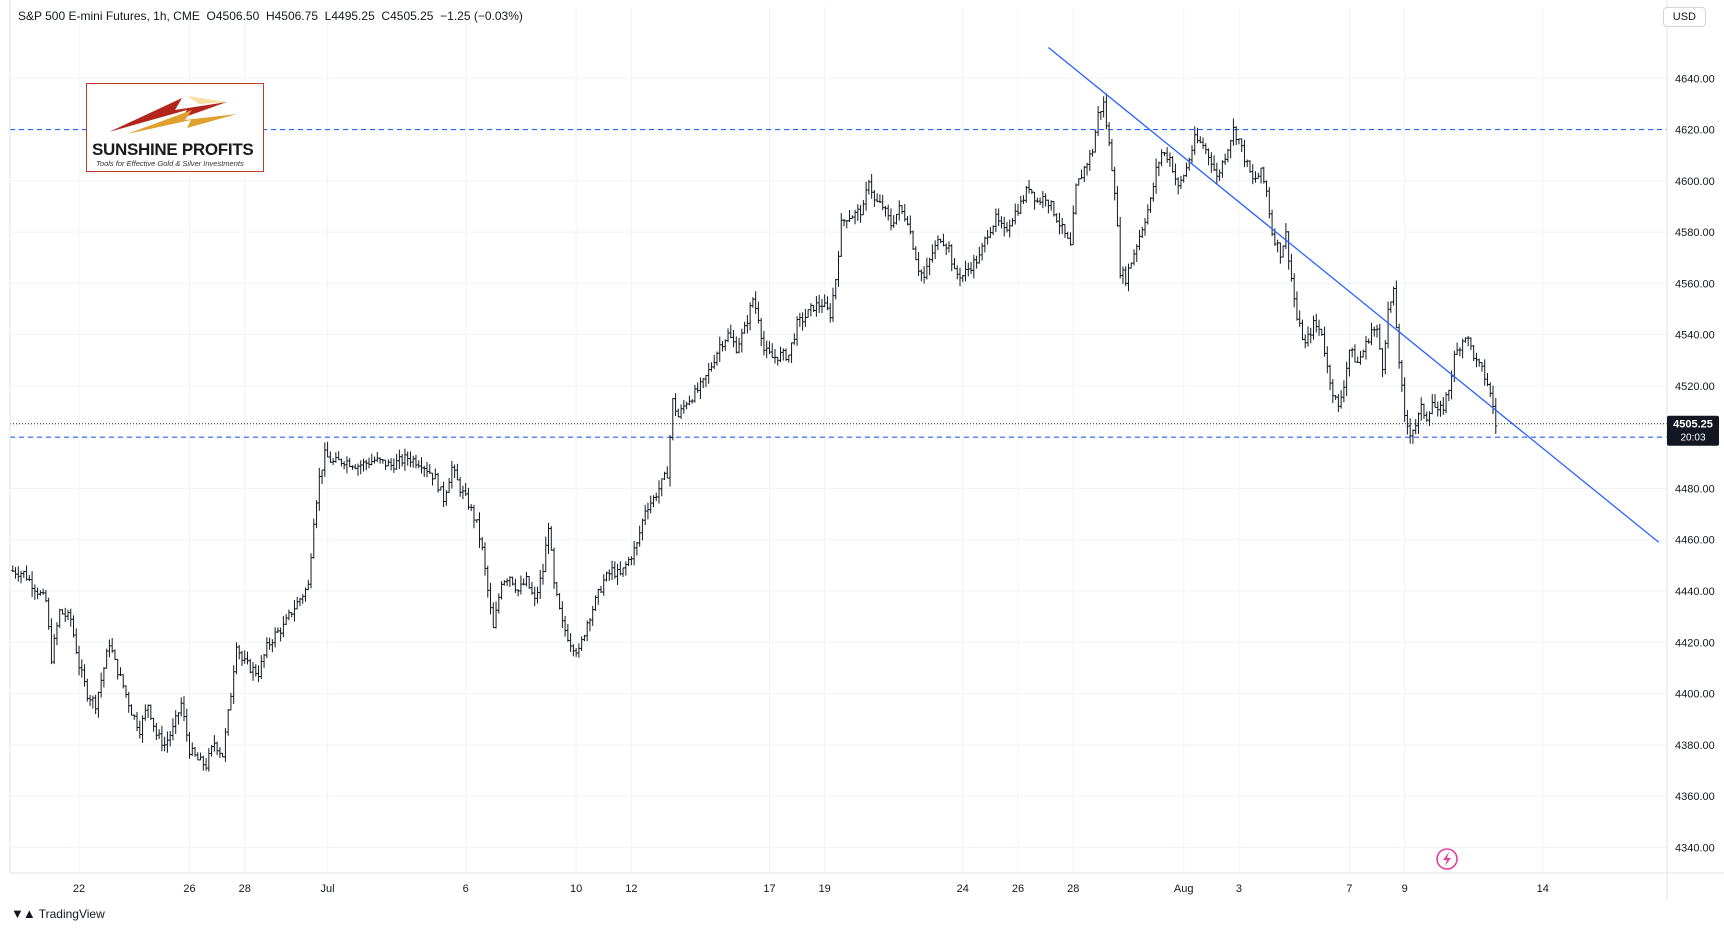 The height and width of the screenshot is (930, 1724). Describe the element at coordinates (1692, 438) in the screenshot. I see `price-marker-countdown: 20:03` at that location.